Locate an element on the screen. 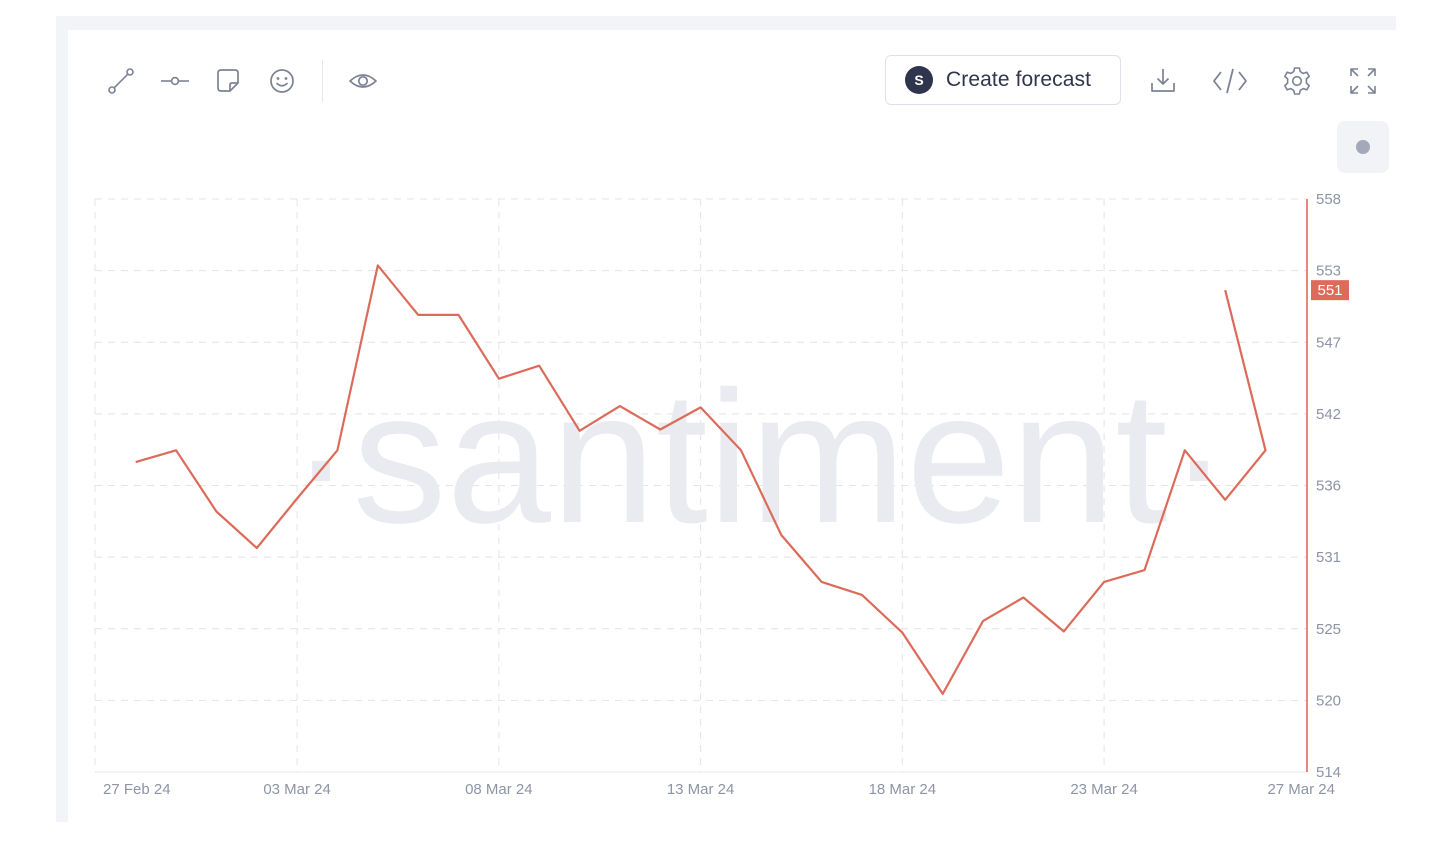  download-button is located at coordinates (1163, 81).